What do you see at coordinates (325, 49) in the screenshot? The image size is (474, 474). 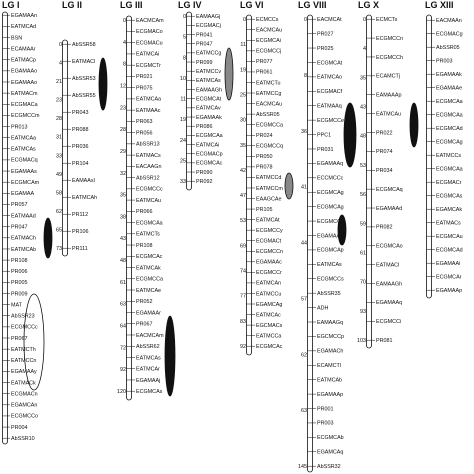 I see `marker-label: PR025` at bounding box center [325, 49].